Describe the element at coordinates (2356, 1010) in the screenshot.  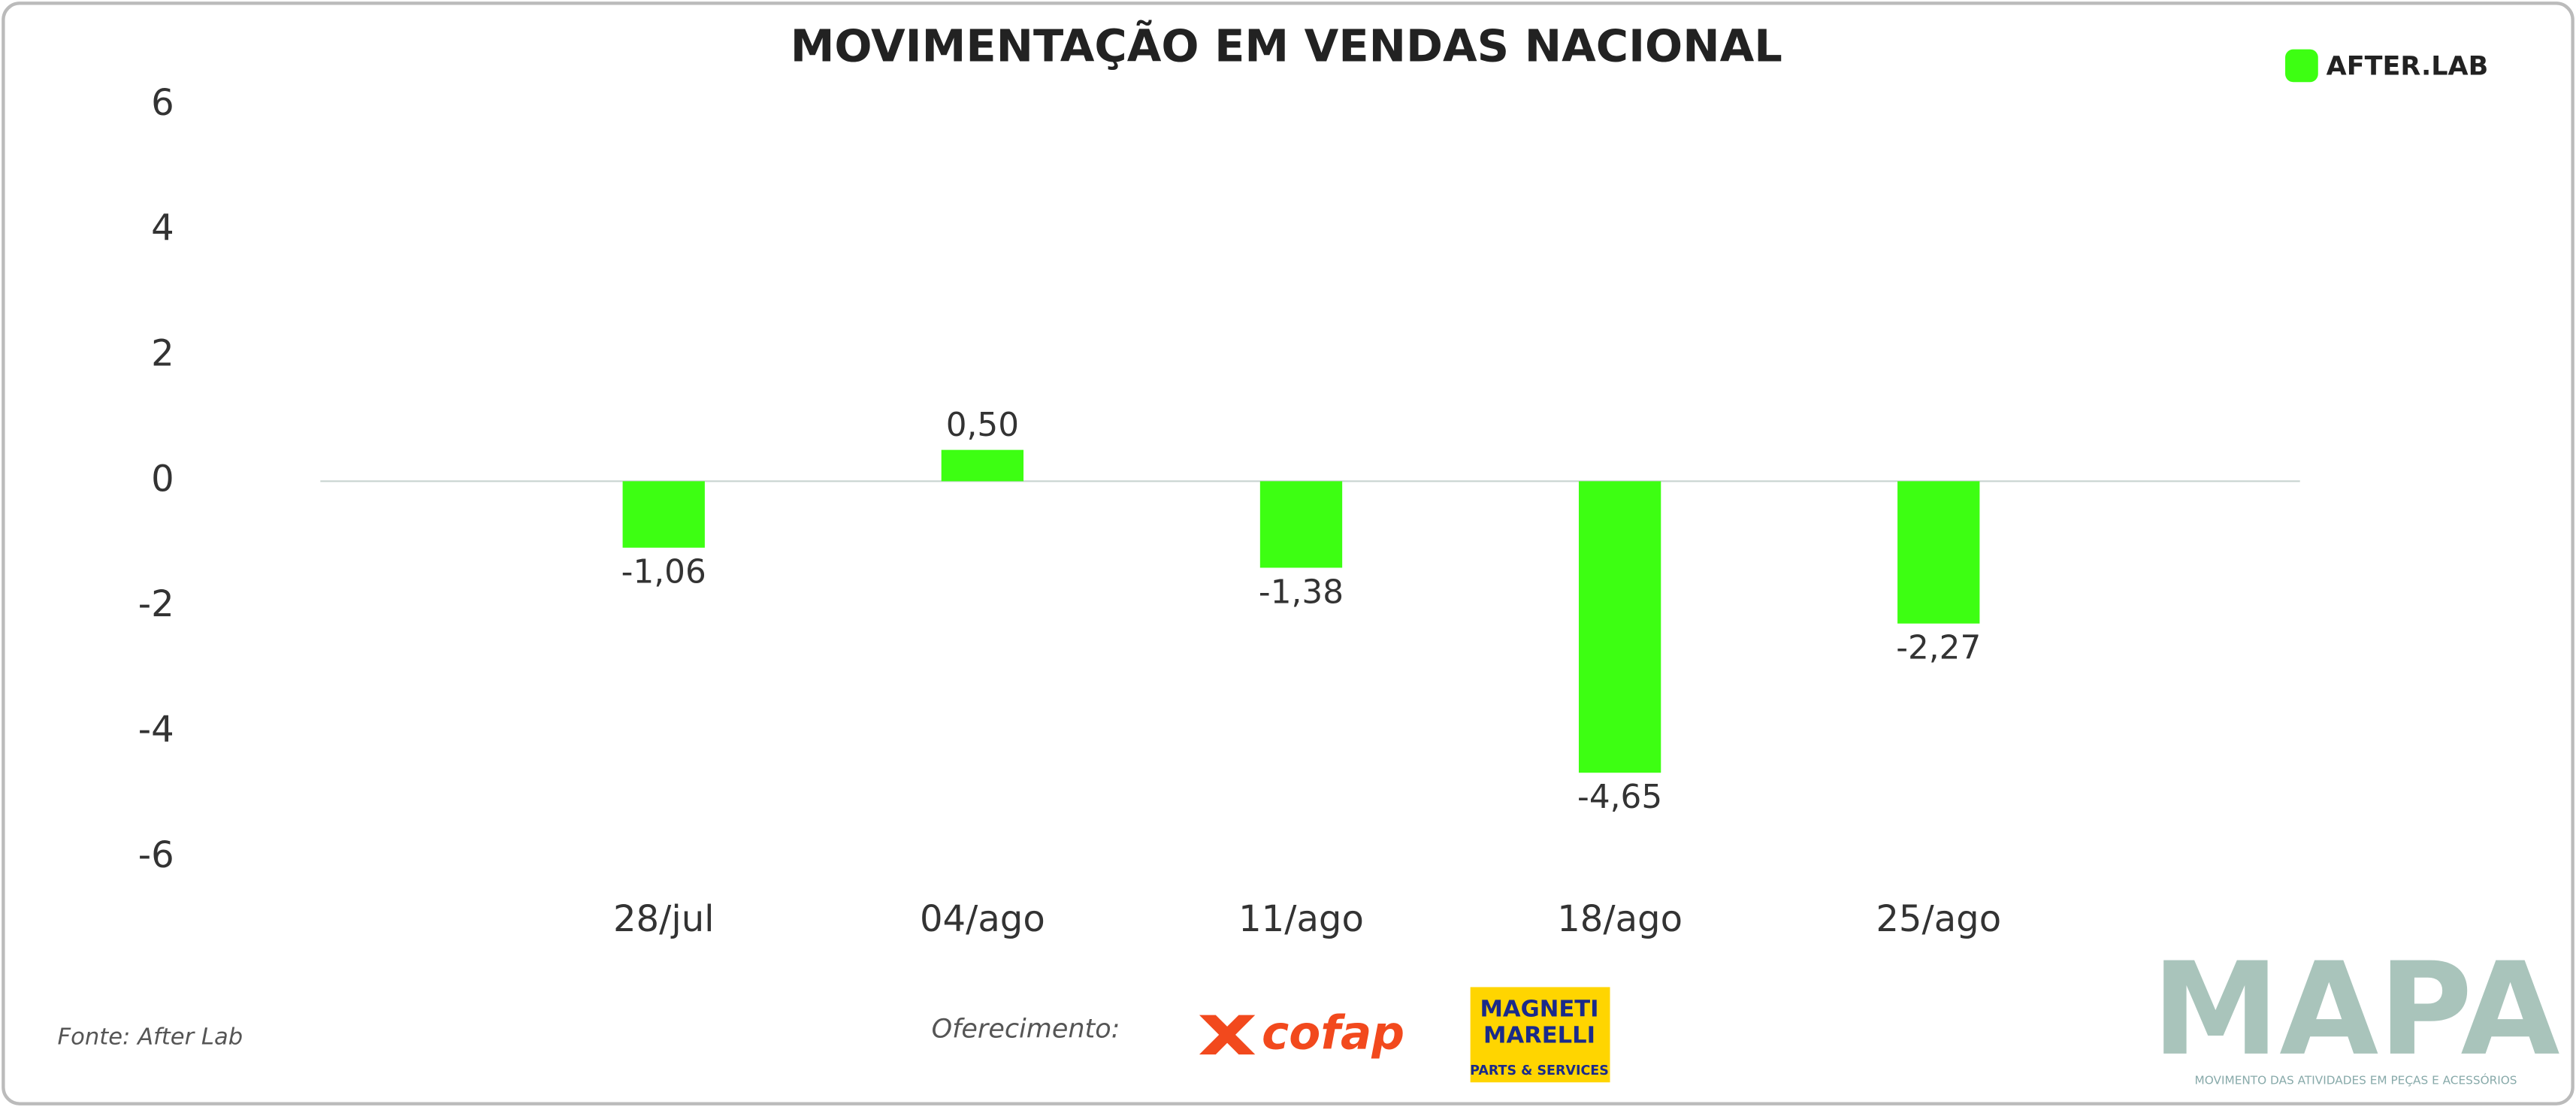
I see `mapa-logo: MAPA` at that location.